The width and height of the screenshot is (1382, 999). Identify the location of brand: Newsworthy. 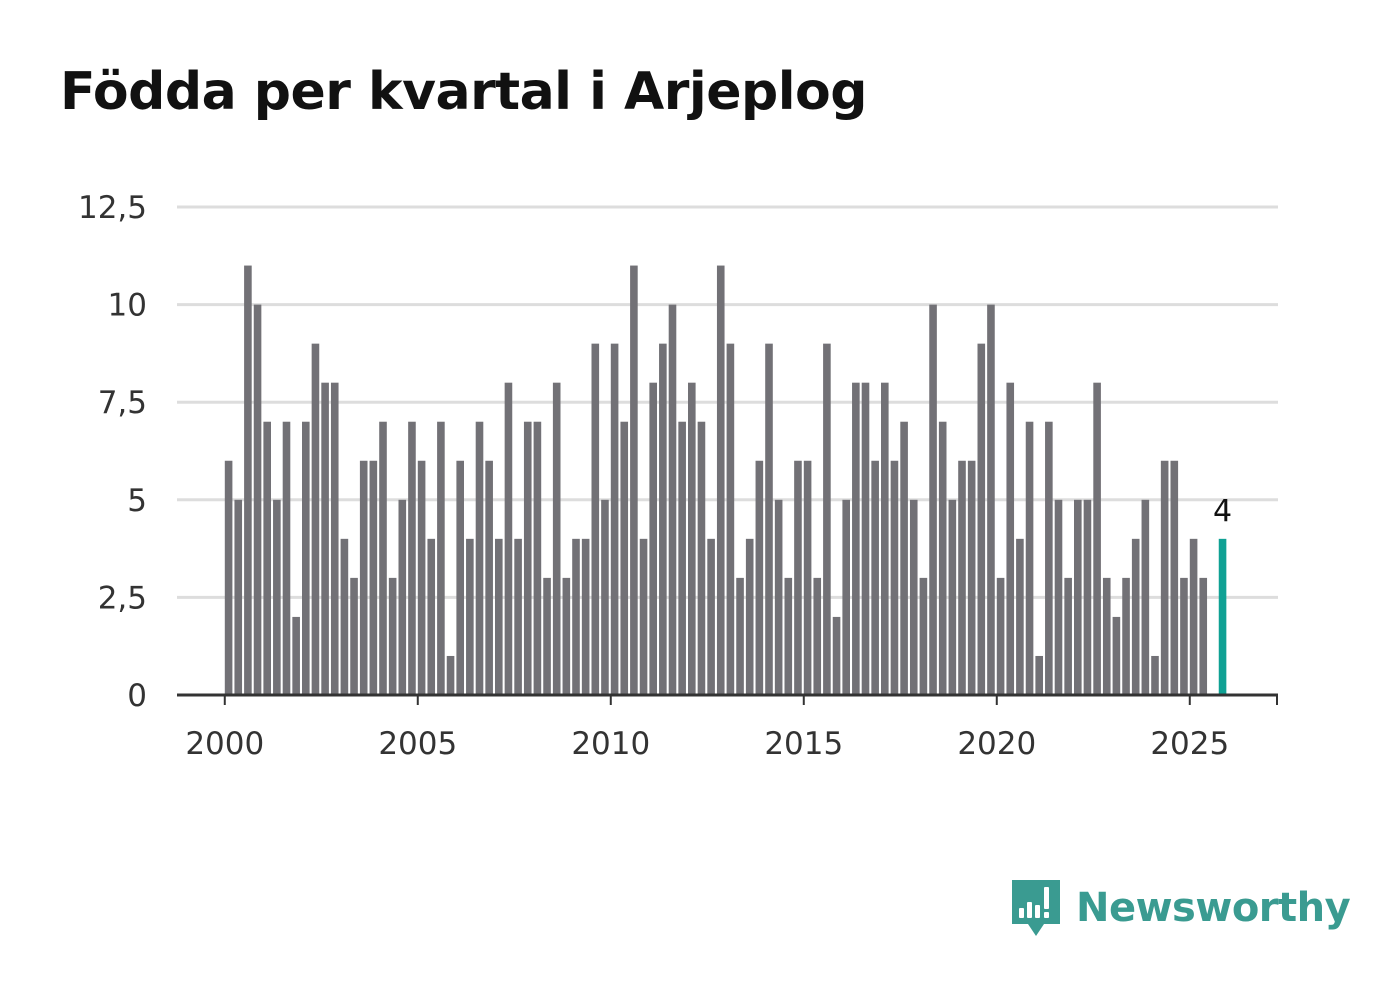
(1180, 908).